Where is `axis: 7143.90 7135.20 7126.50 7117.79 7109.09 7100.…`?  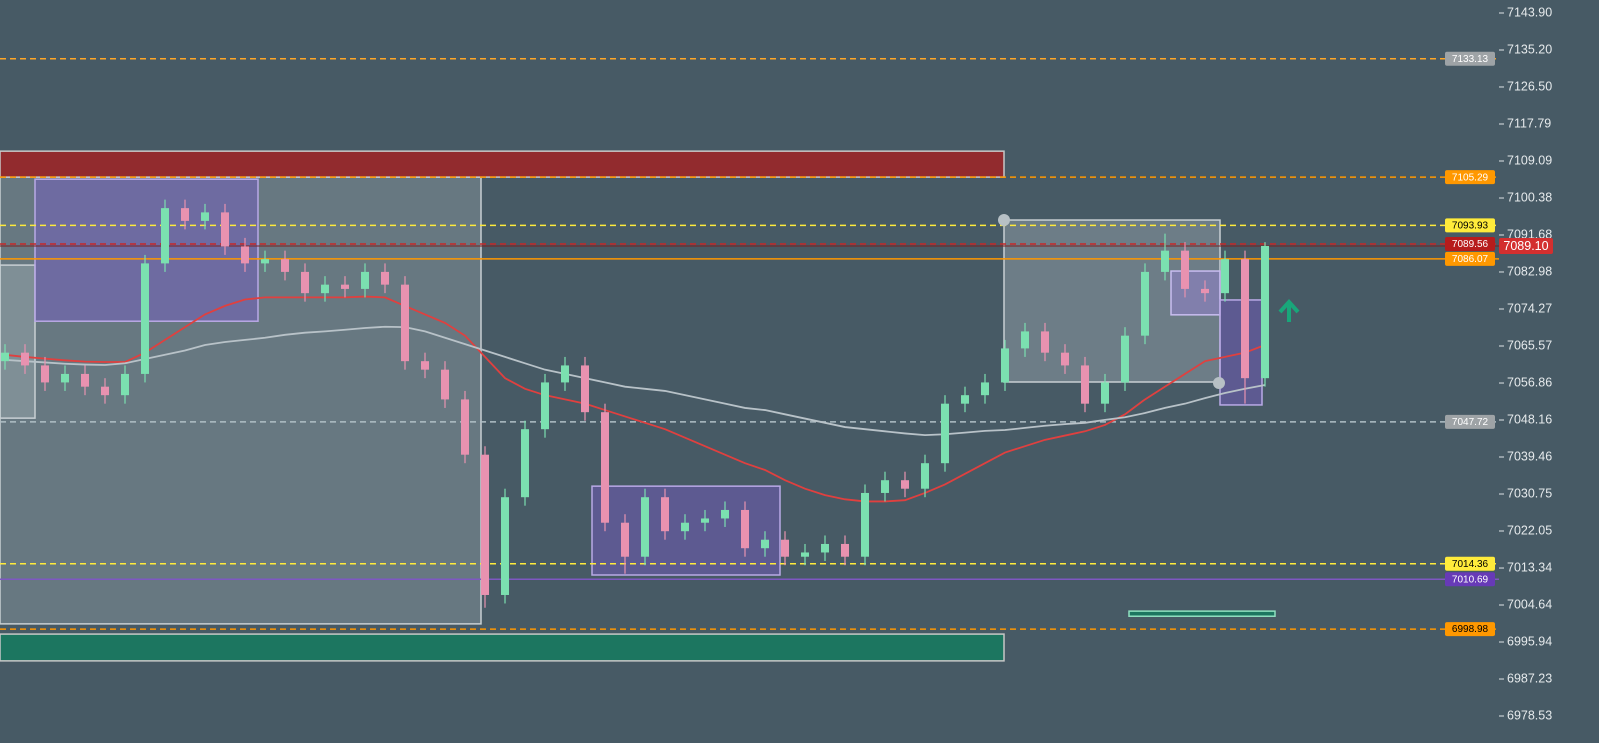 axis: 7143.90 7135.20 7126.50 7117.79 7109.09 7100.… is located at coordinates (1525, 363).